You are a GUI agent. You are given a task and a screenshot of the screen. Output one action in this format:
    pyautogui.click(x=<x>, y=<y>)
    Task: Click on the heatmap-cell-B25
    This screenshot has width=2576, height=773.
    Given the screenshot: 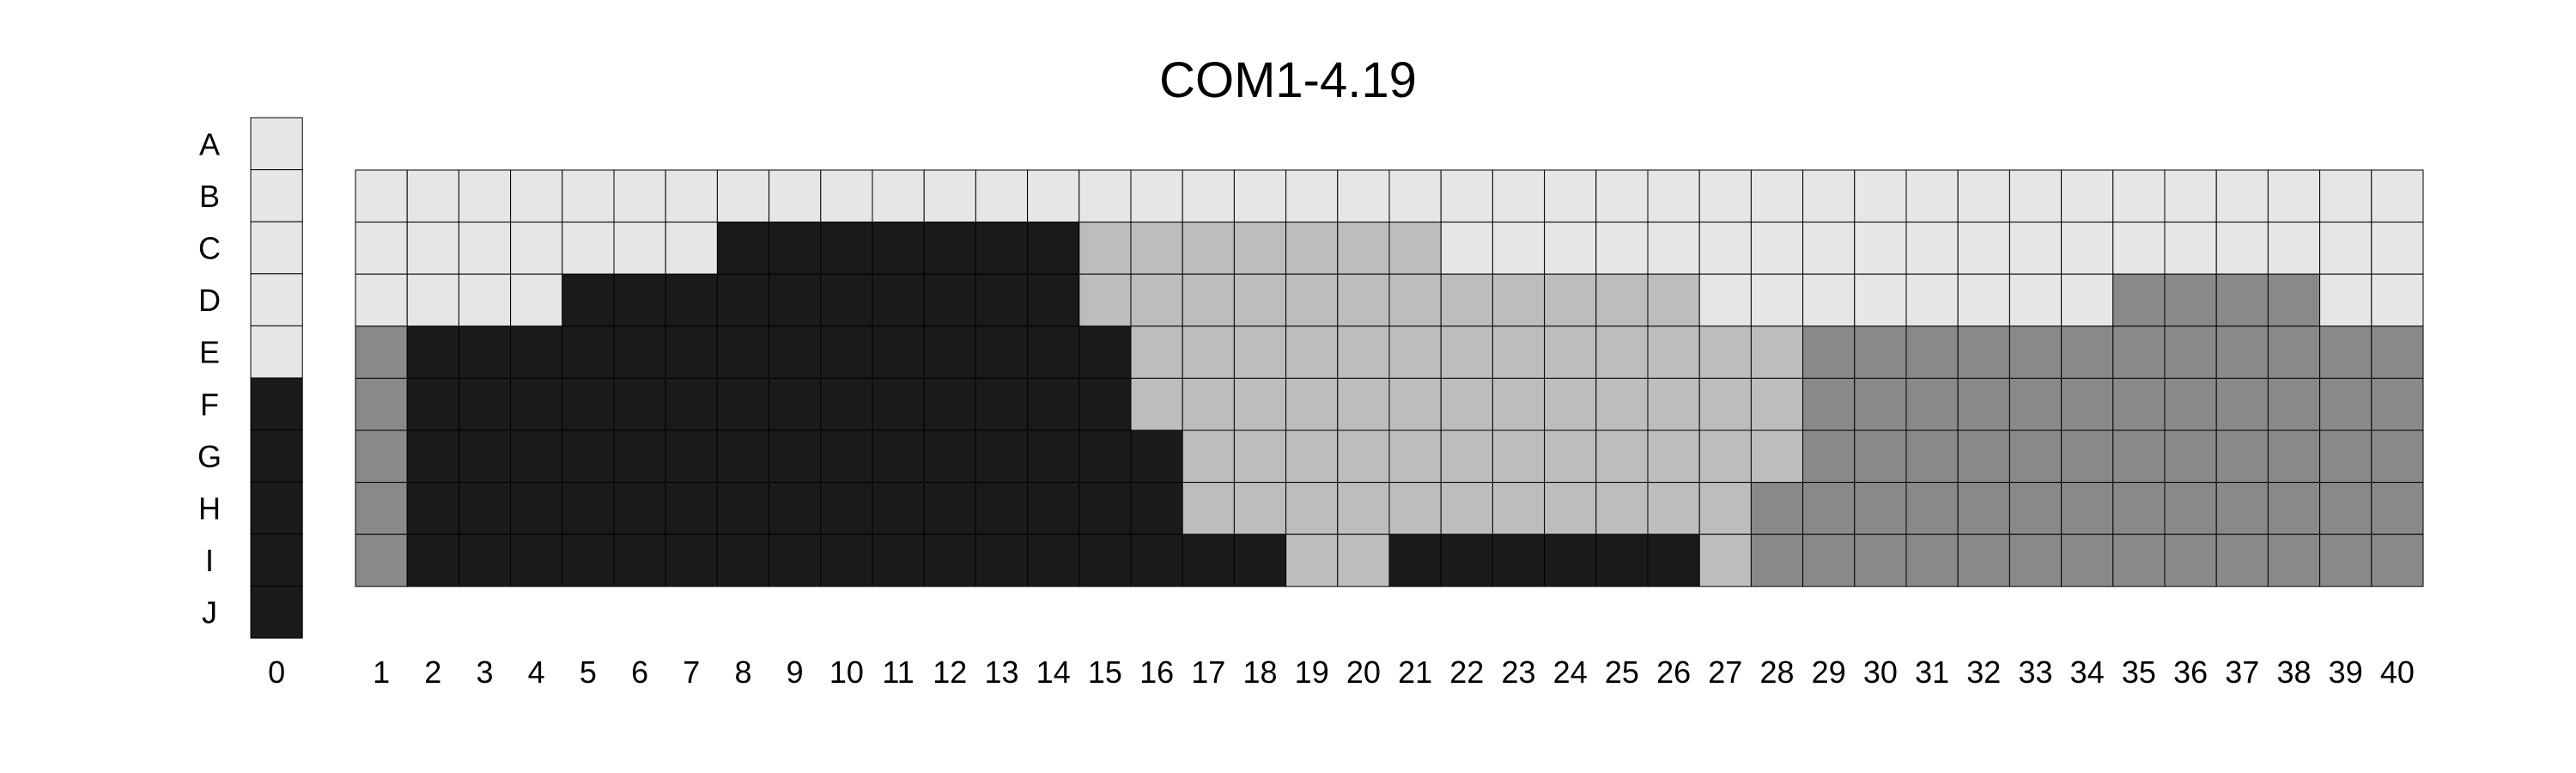 What is the action you would take?
    pyautogui.click(x=1622, y=196)
    